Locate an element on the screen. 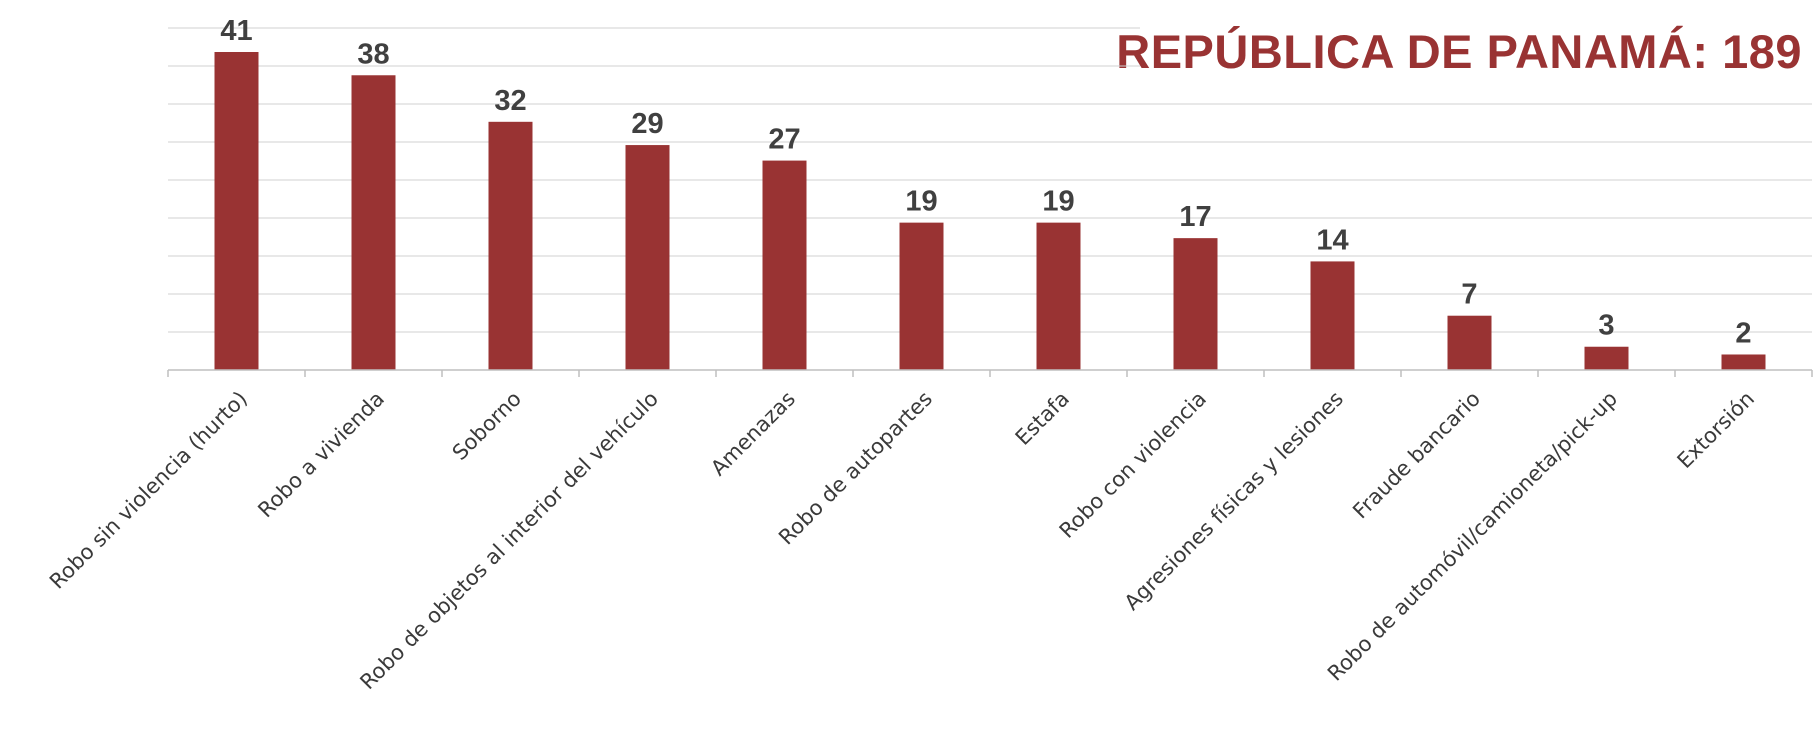  category-label: Fraude bancario is located at coordinates (1416, 455).